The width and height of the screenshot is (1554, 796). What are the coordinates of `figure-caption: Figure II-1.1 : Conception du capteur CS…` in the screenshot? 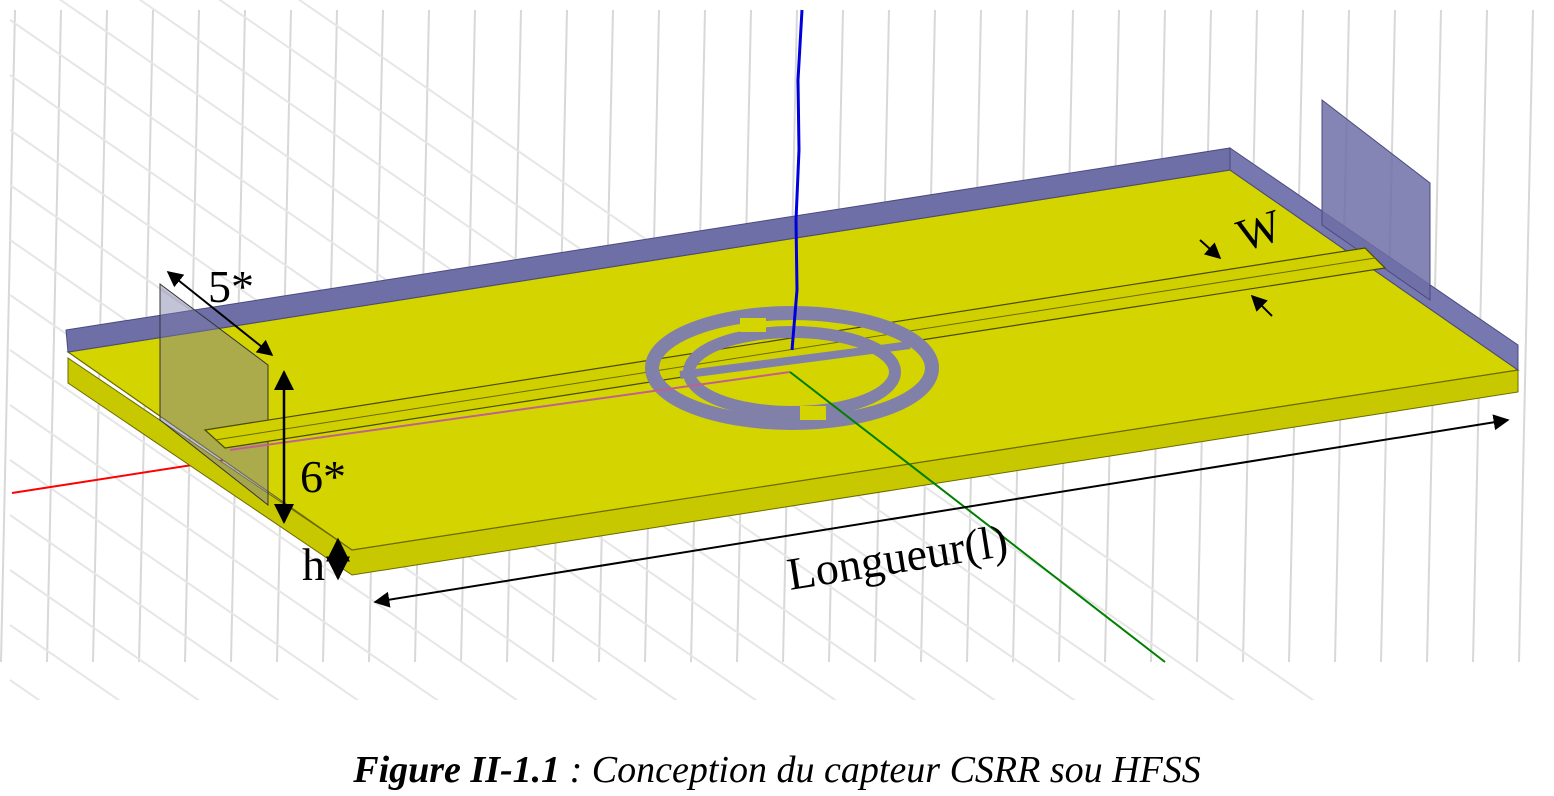 It's located at (777, 770).